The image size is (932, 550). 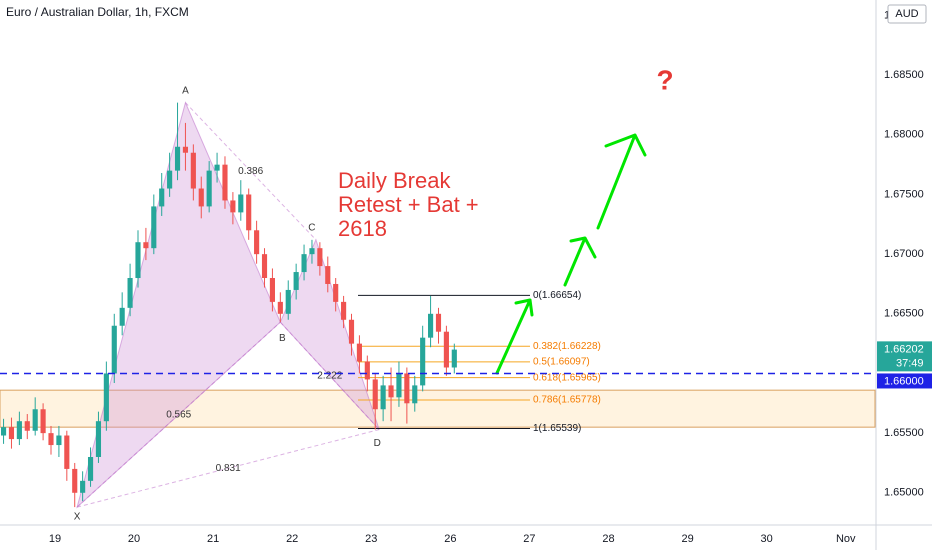 What do you see at coordinates (904, 493) in the screenshot?
I see `y-tick-label: 1.65000` at bounding box center [904, 493].